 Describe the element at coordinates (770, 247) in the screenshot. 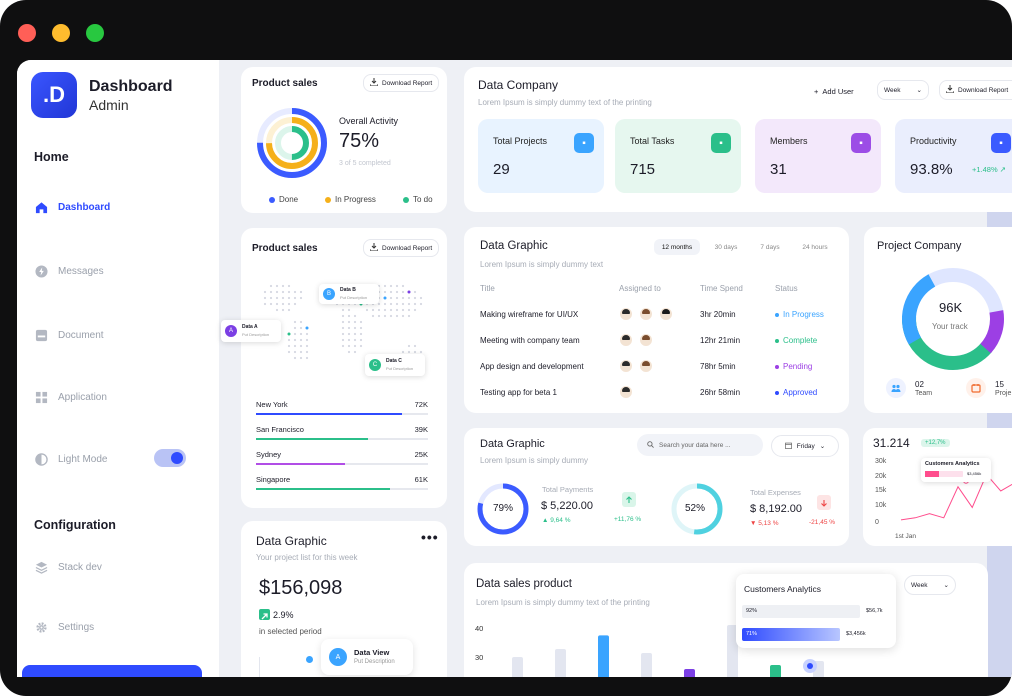

I see `range-tab-3: 7 days` at that location.